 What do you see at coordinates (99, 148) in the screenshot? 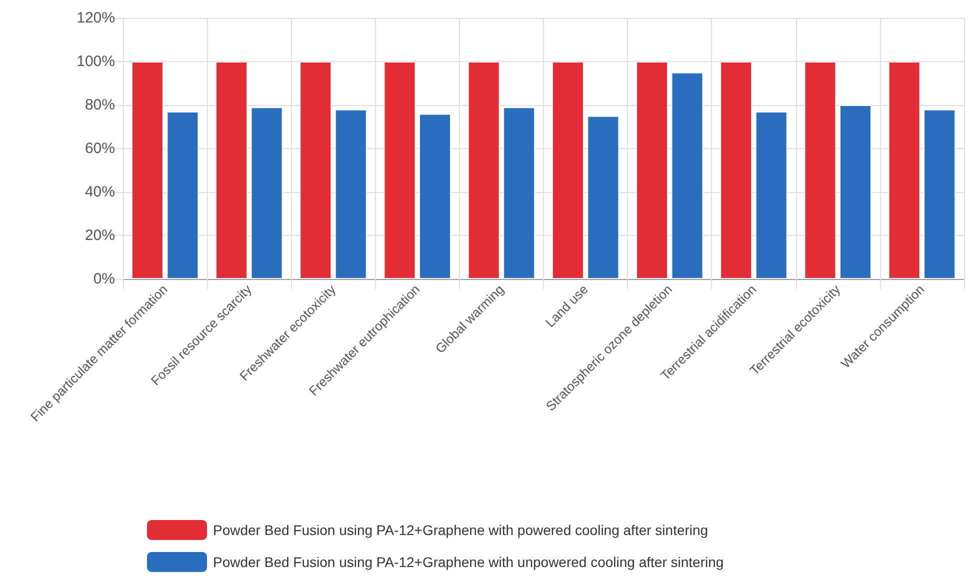
I see `y-tick-label: 60%` at bounding box center [99, 148].